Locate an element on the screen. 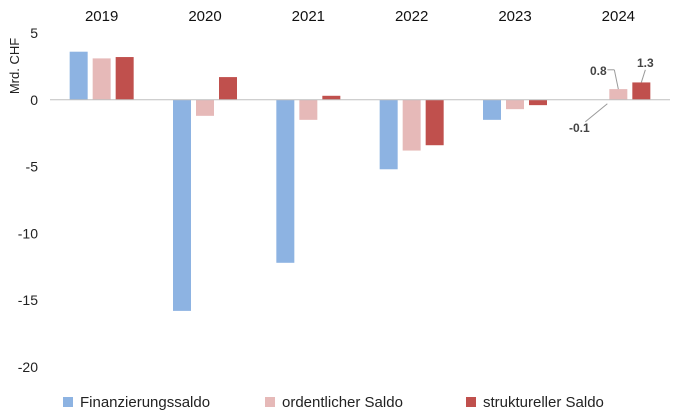 This screenshot has width=680, height=419. y-tick-label: 5 is located at coordinates (34, 33).